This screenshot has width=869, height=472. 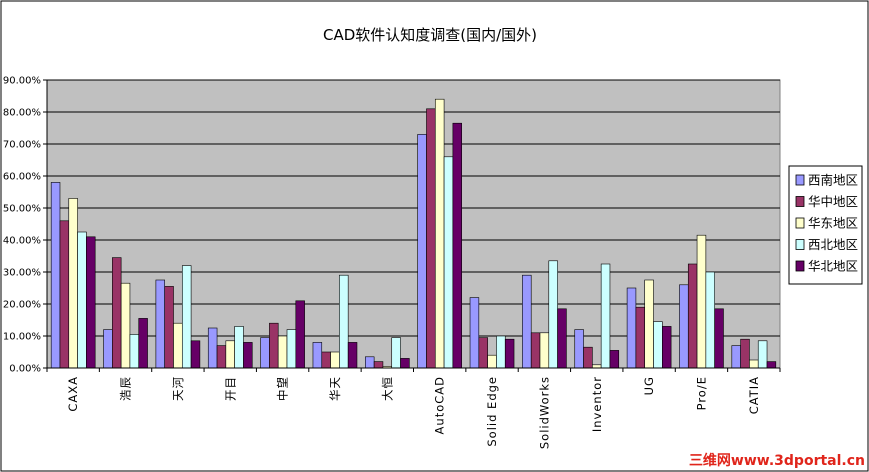 What do you see at coordinates (440, 405) in the screenshot?
I see `x-category-label: AutoCAD` at bounding box center [440, 405].